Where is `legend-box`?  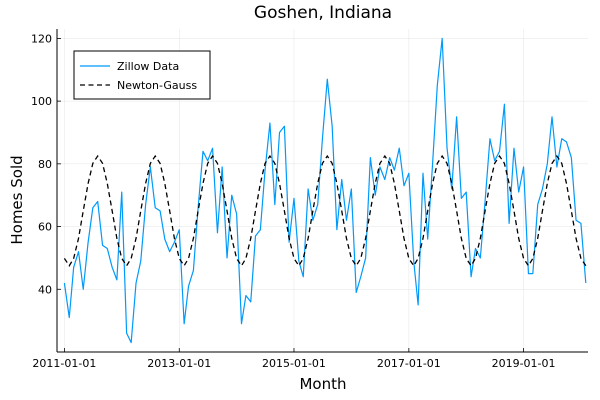 legend-box is located at coordinates (142, 75).